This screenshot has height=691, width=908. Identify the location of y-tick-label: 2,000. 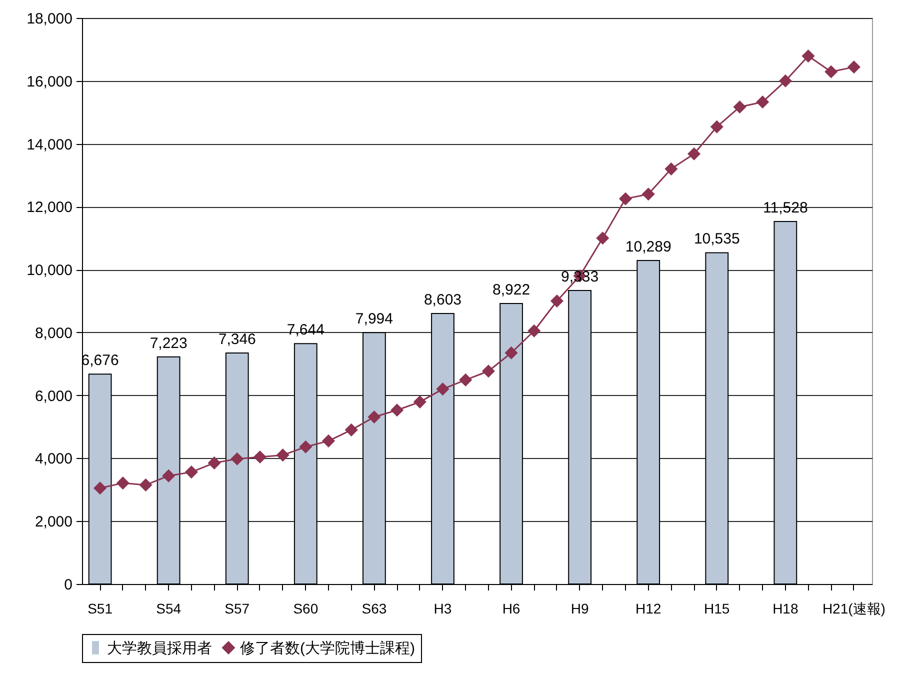
(53, 522).